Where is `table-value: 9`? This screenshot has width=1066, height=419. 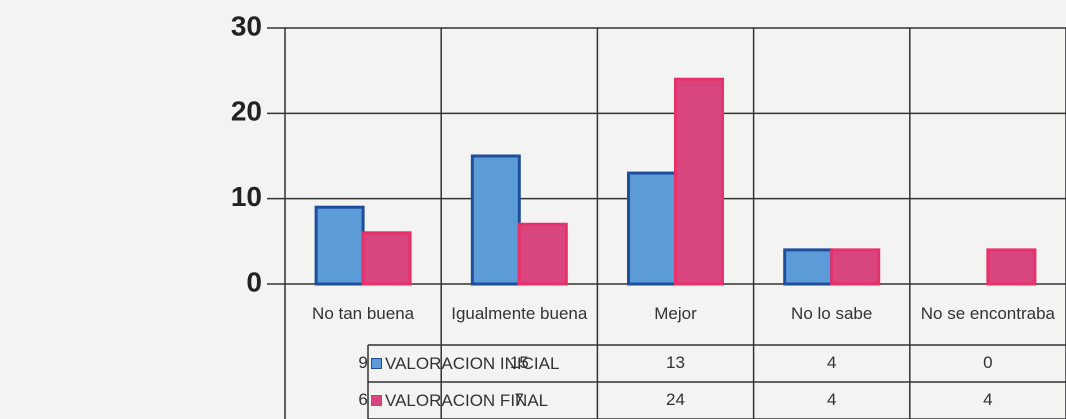 table-value: 9 is located at coordinates (363, 363).